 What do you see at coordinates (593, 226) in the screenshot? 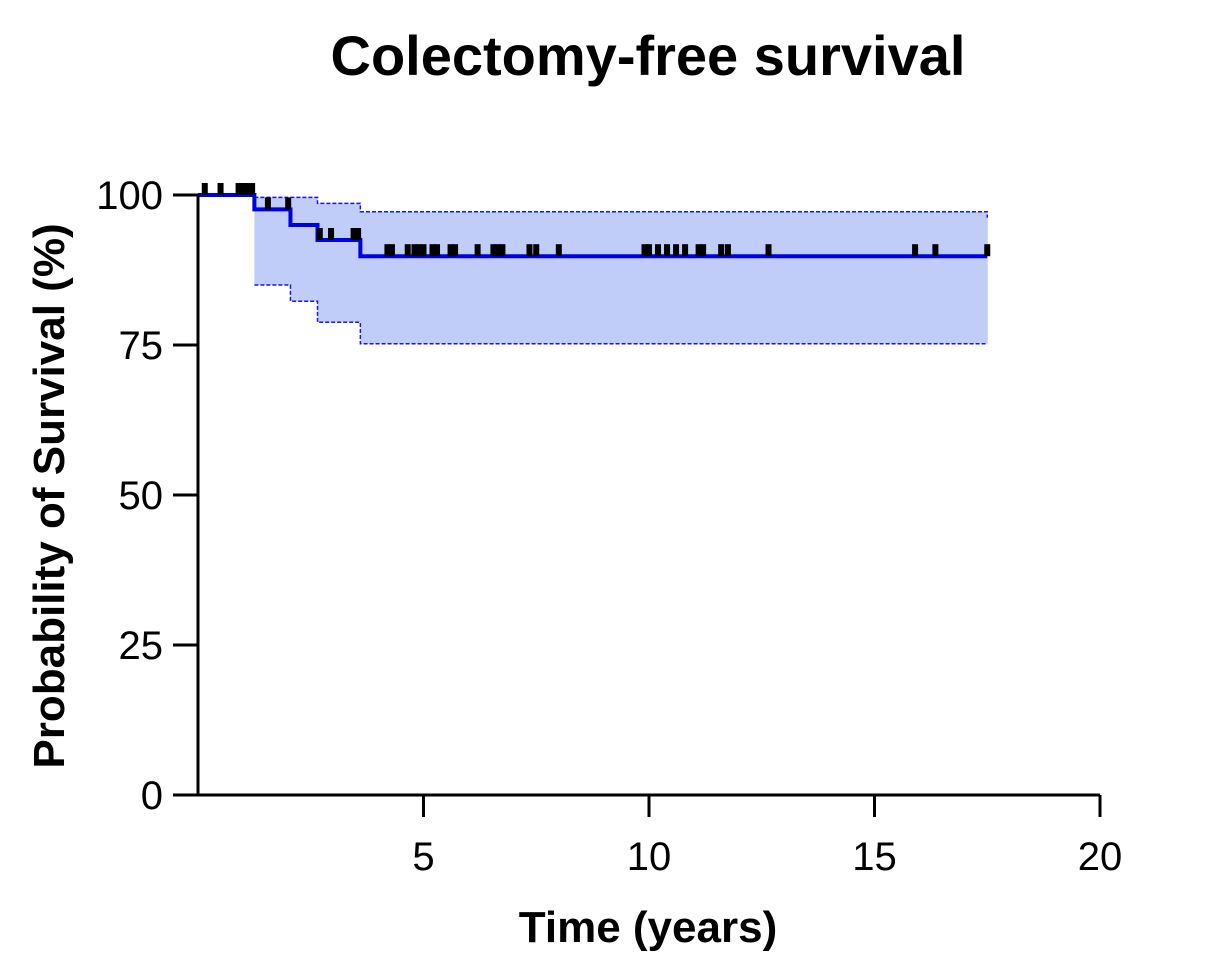
I see `survival-curve` at bounding box center [593, 226].